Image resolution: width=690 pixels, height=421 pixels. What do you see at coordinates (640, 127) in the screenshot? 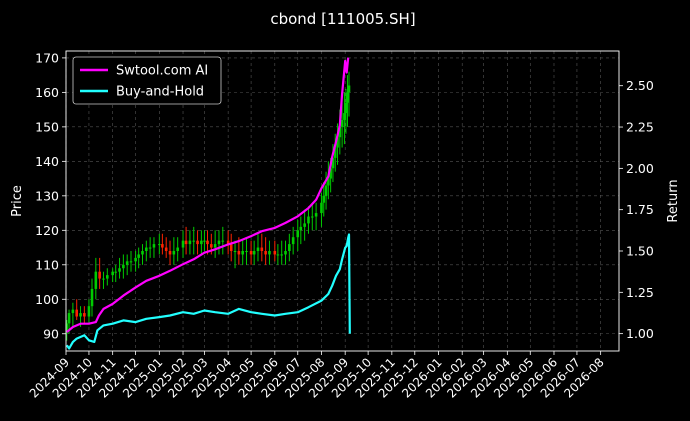
I see `y2-tick-label: 2.25` at bounding box center [640, 127].